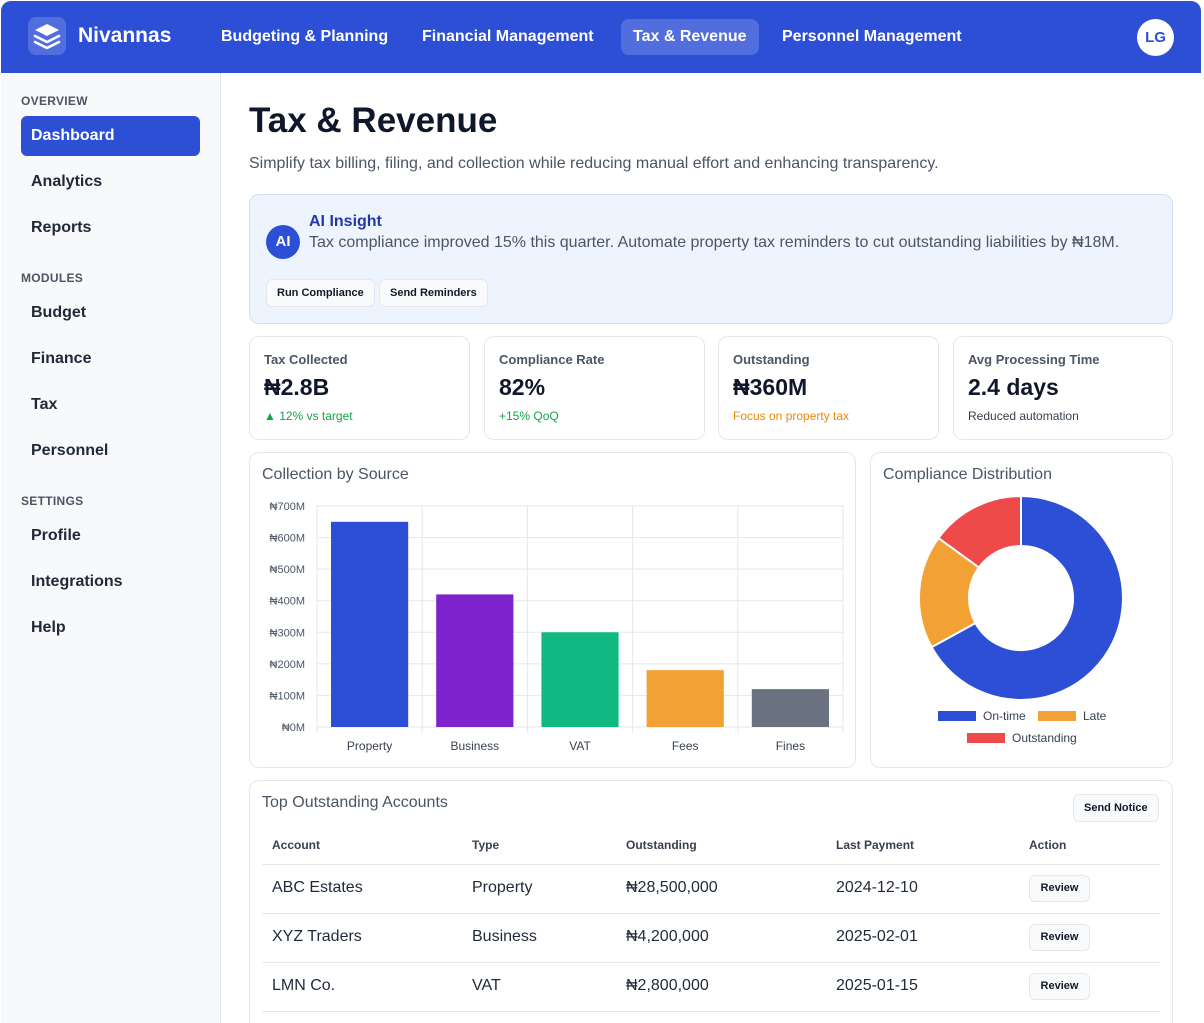  What do you see at coordinates (690, 37) in the screenshot?
I see `nav-tax-revenue: Tax & Revenue` at bounding box center [690, 37].